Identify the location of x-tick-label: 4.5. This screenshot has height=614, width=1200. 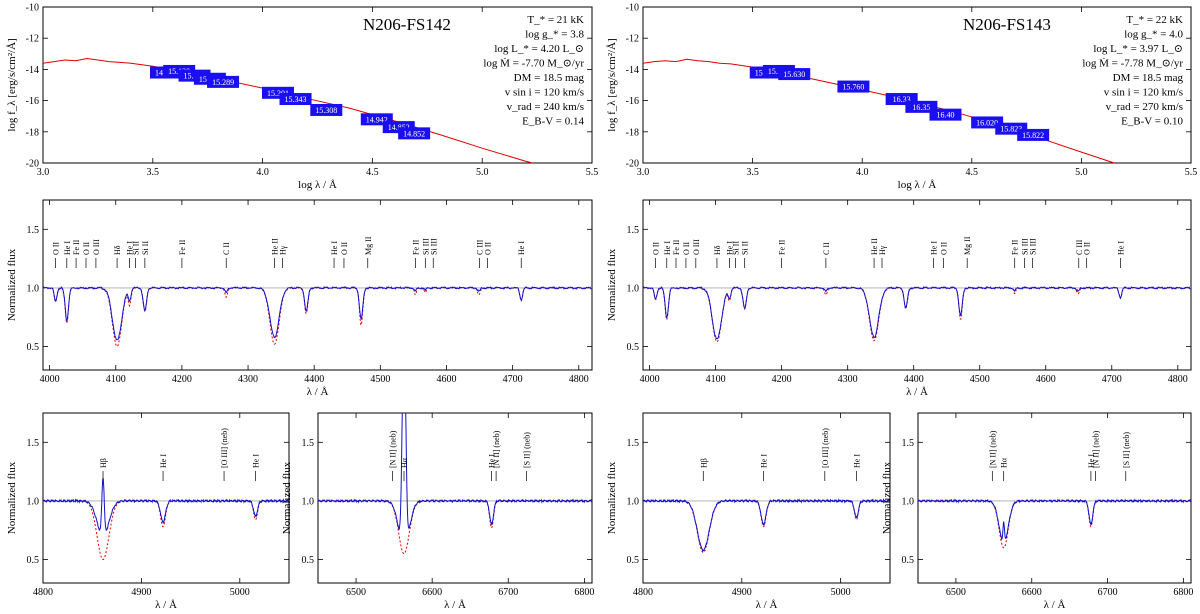
(972, 172).